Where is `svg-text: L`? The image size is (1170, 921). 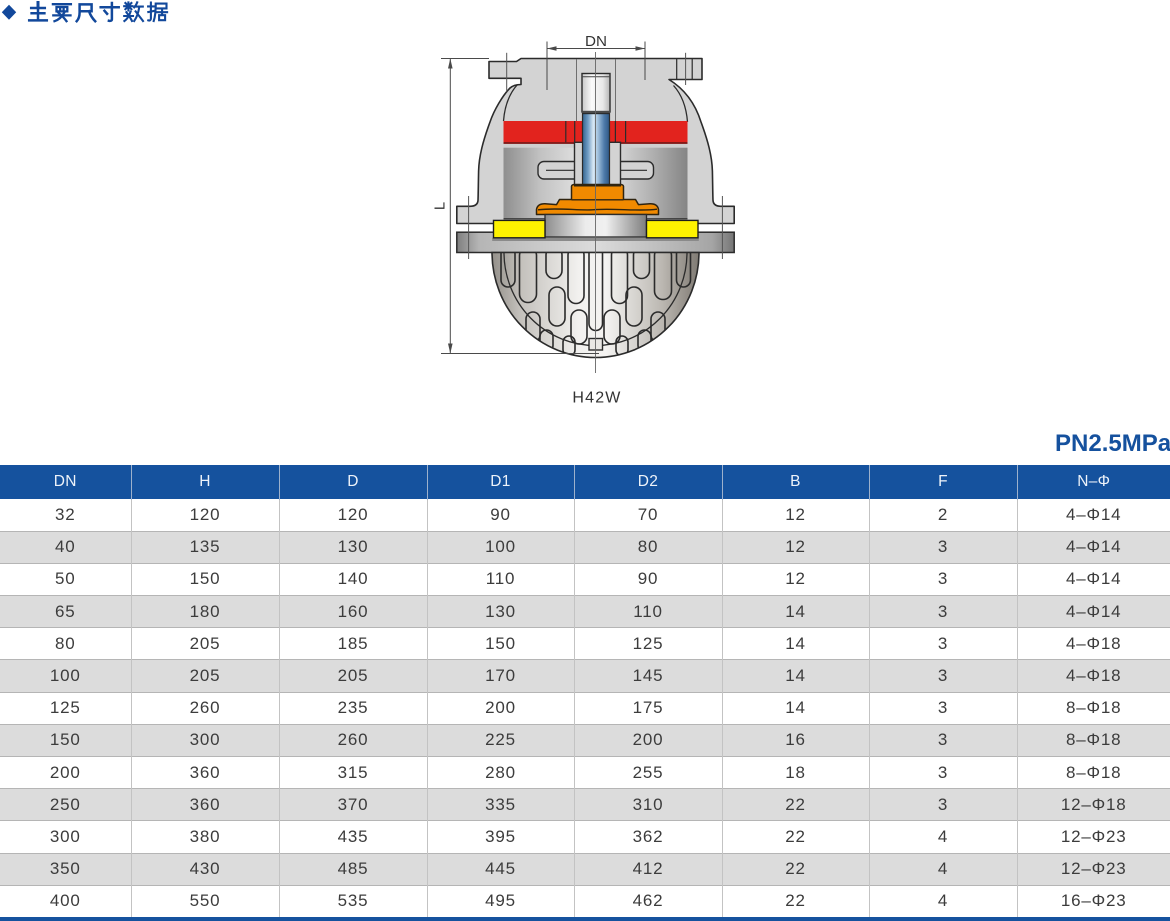
svg-text: L is located at coordinates (441, 206).